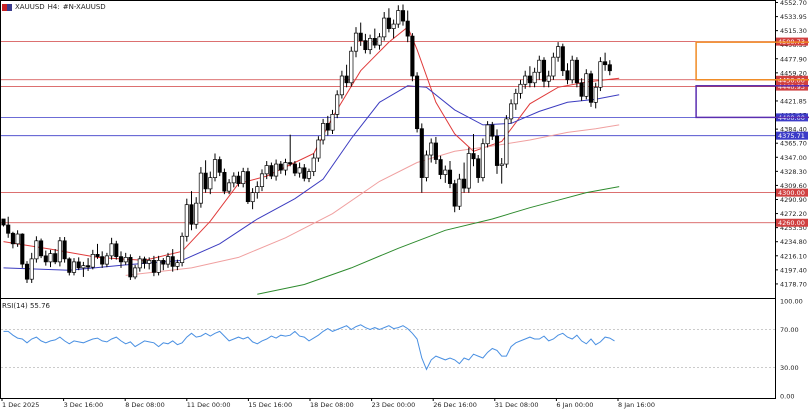 This screenshot has height=410, width=809. Describe the element at coordinates (309, 347) in the screenshot. I see `rsi-line` at that location.